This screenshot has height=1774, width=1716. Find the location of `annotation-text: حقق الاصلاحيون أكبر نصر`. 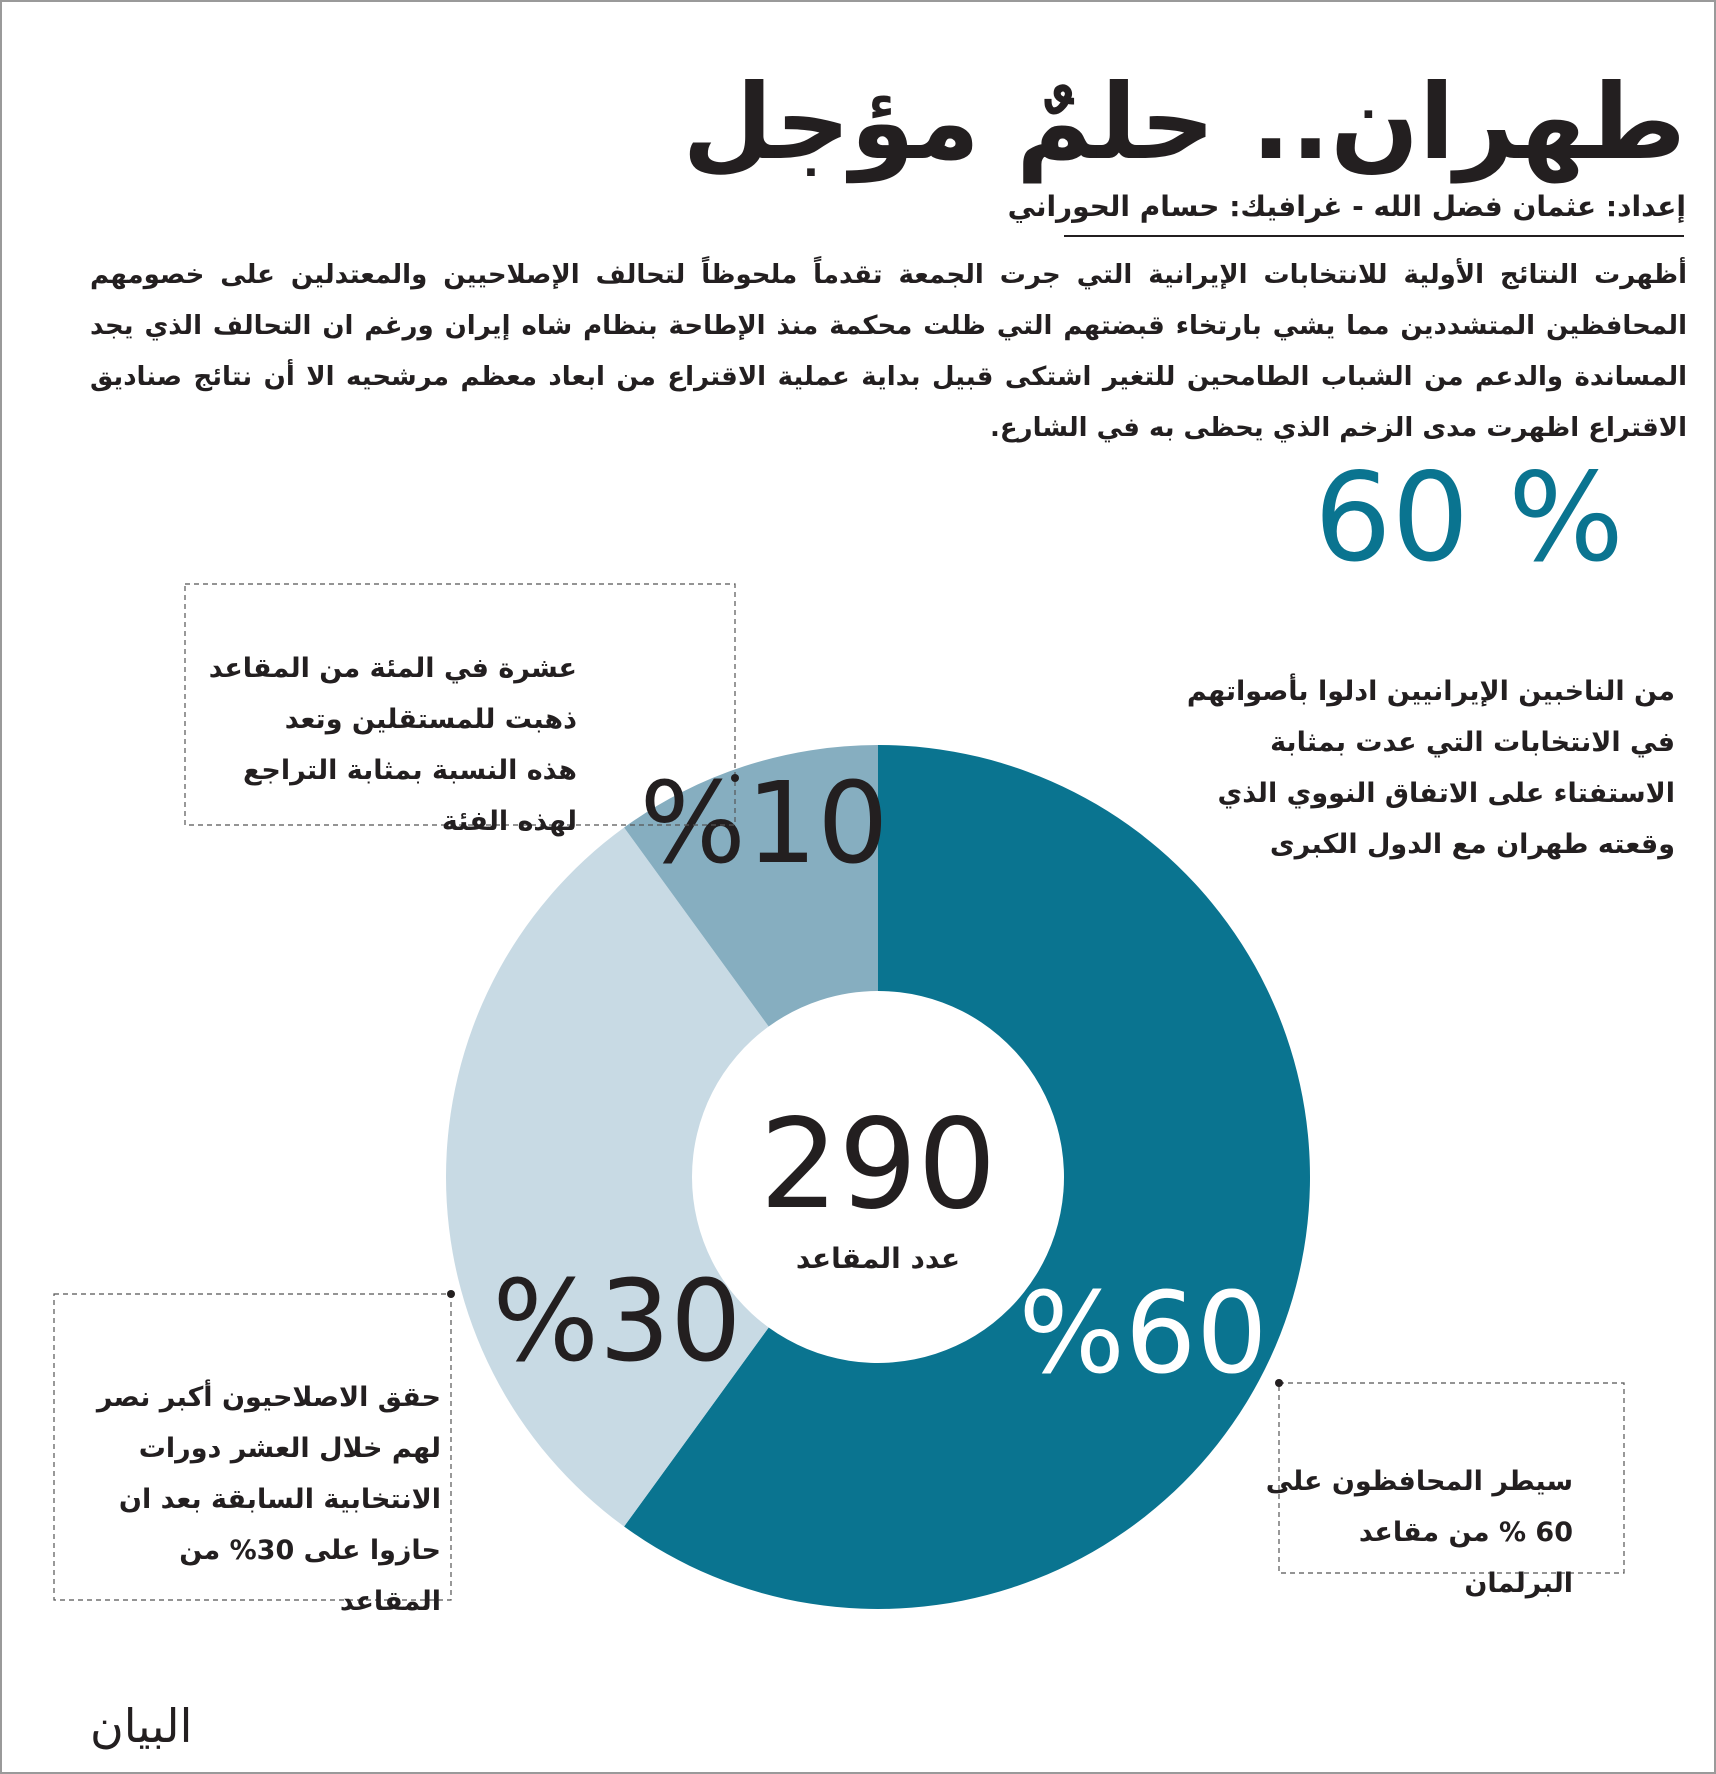

annotation-text: حقق الاصلاحيون أكبر نصر is located at coordinates (268, 1396).